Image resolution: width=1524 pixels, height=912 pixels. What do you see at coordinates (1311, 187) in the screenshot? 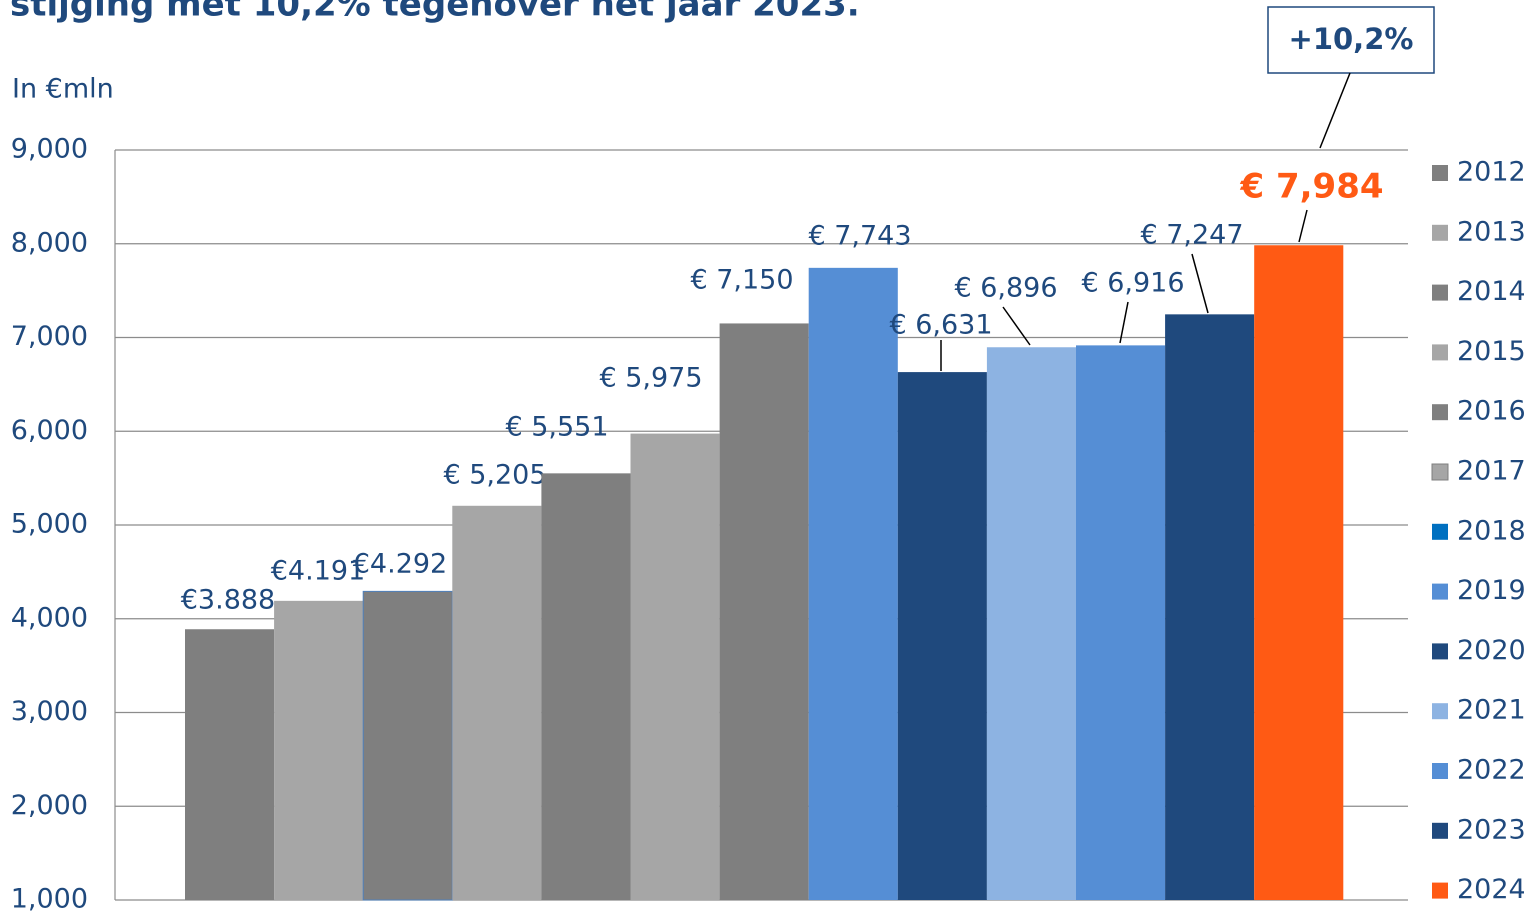
I see `data-label: € 7,984` at bounding box center [1311, 187].